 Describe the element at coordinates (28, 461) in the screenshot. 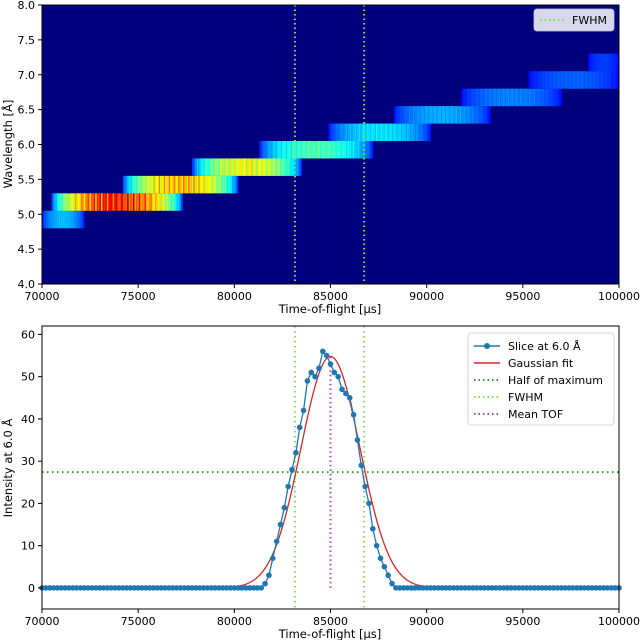

I see `line-plot-y-tick-label: 30` at that location.